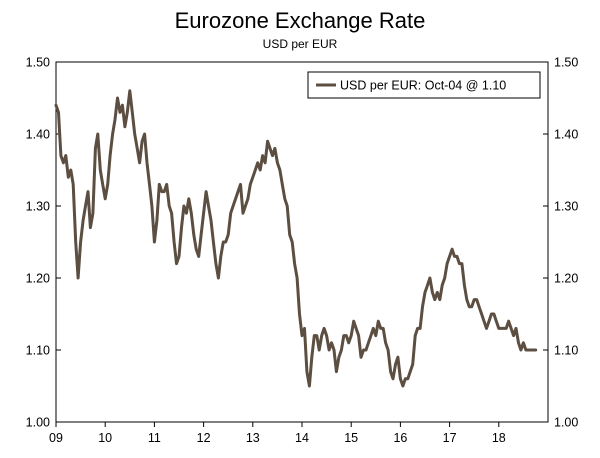  I want to click on chart-subtitle: USD per EUR, so click(300, 44).